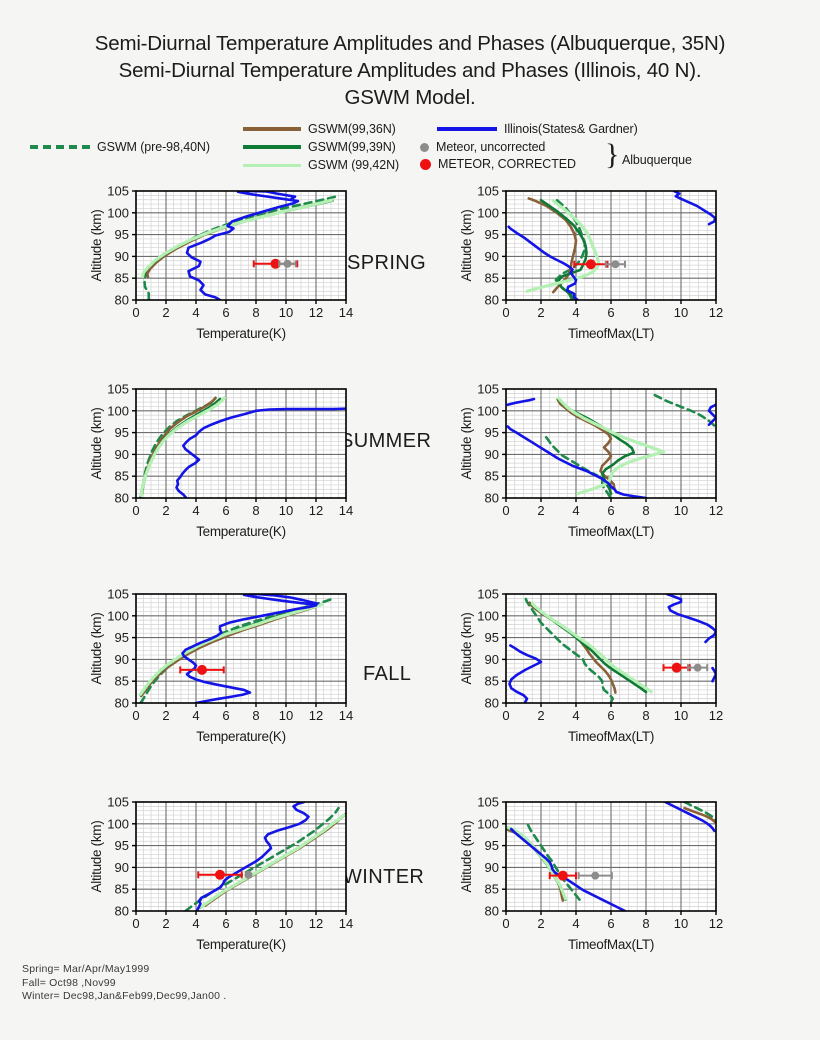 Image resolution: width=820 pixels, height=1040 pixels. What do you see at coordinates (272, 147) in the screenshot?
I see `legend-swatch-dark-green` at bounding box center [272, 147].